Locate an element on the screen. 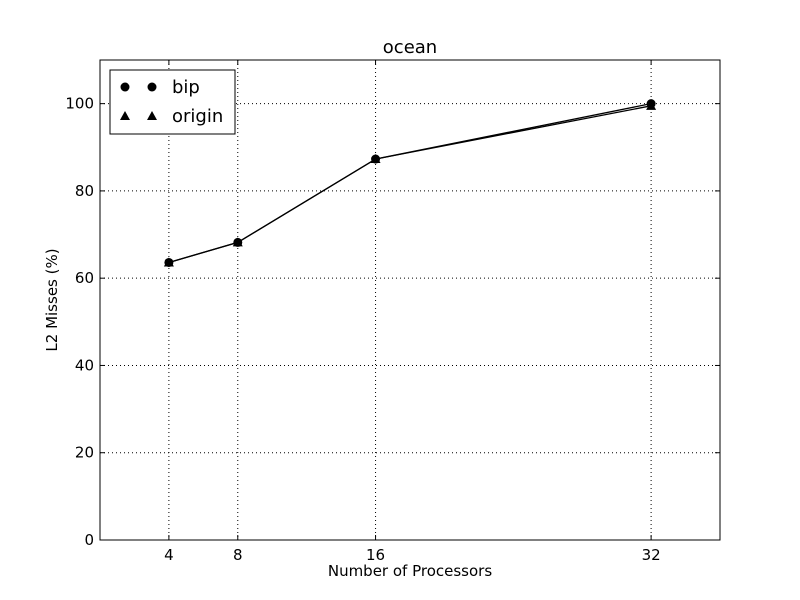 Image resolution: width=800 pixels, height=600 pixels. y-tick-label: 0 is located at coordinates (89, 540).